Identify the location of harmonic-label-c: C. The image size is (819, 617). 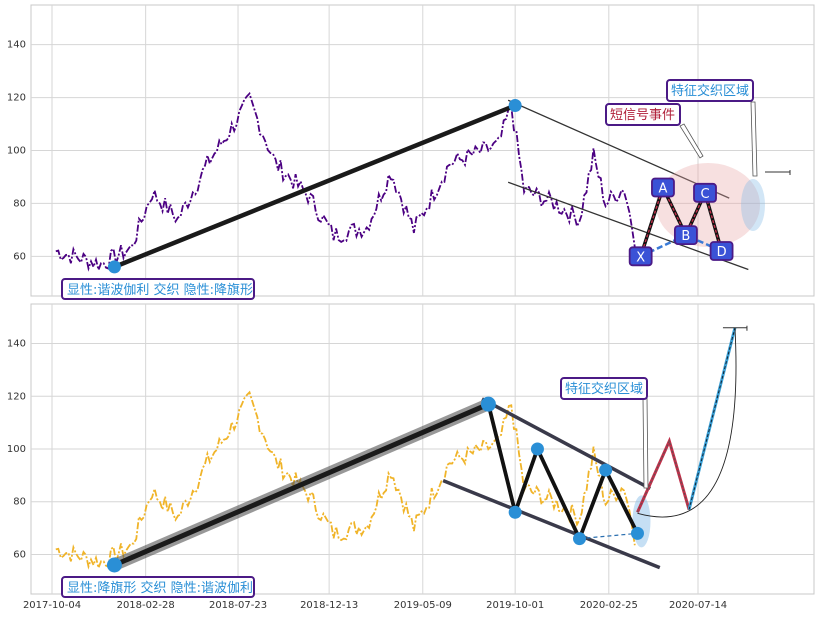
(704, 194).